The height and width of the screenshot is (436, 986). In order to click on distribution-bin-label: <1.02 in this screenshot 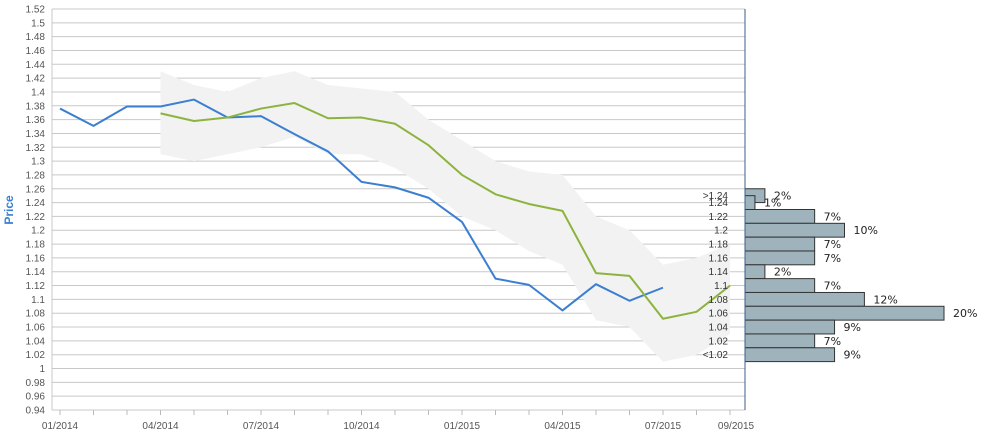, I will do `click(716, 355)`.